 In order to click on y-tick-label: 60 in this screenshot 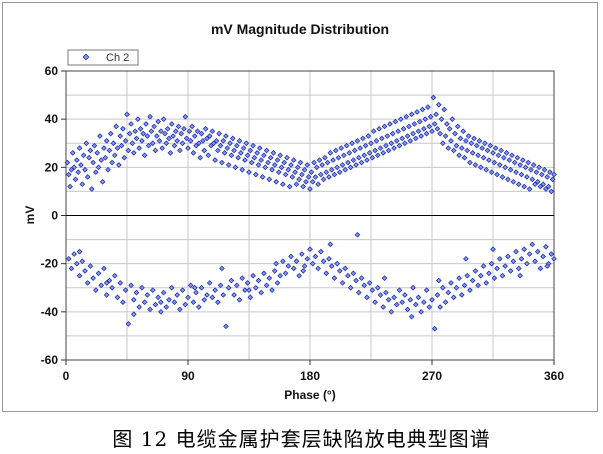, I will do `click(52, 71)`.